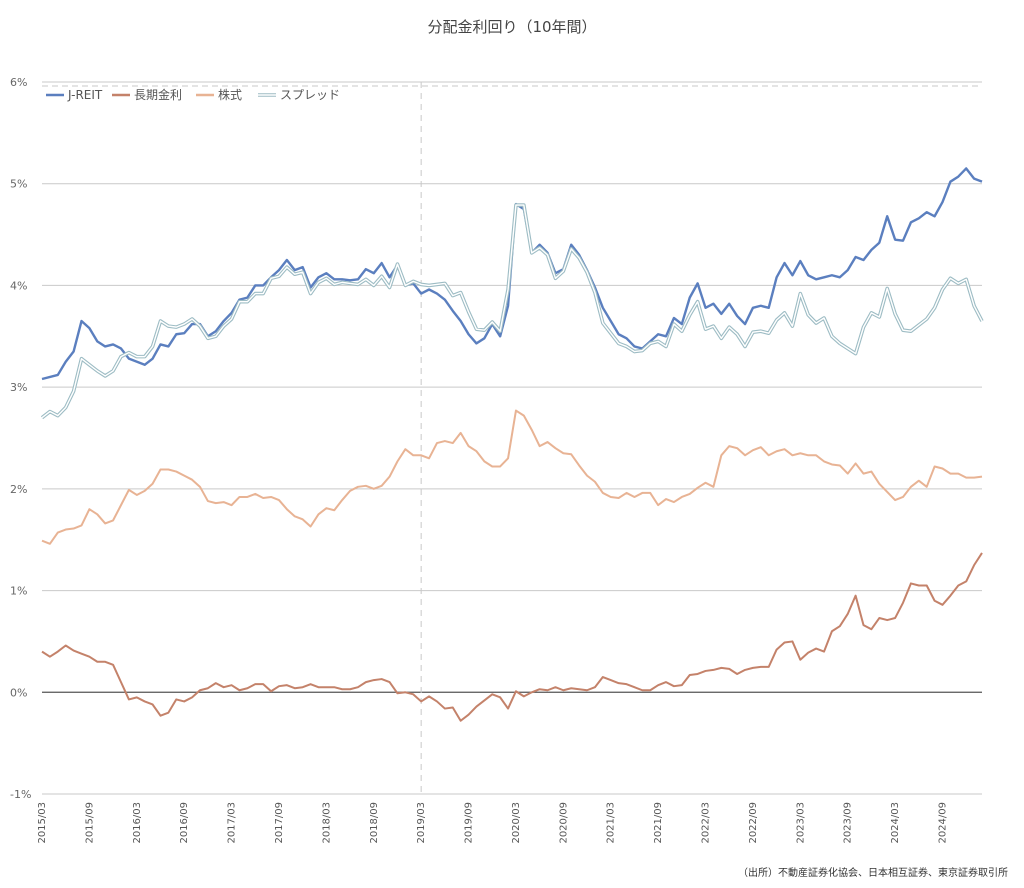 The image size is (1024, 888). I want to click on x-tick-label: 2024/03, so click(895, 823).